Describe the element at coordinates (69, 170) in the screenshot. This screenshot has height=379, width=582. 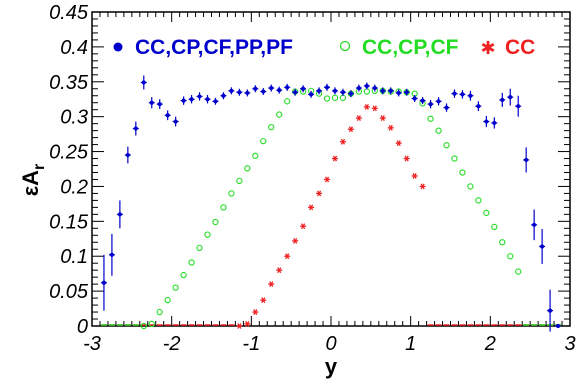
I see `y-tick-labels: 0 0.05 0.1 0.15 0.2 0.25 0.3 0.35 0.4 0.45` at that location.